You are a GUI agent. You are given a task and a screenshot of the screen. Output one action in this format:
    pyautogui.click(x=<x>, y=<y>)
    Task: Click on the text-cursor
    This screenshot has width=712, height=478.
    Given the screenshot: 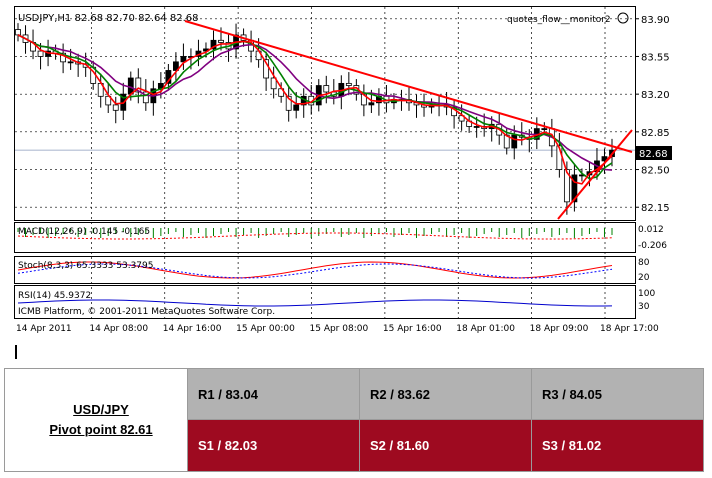 What is the action you would take?
    pyautogui.click(x=16, y=352)
    